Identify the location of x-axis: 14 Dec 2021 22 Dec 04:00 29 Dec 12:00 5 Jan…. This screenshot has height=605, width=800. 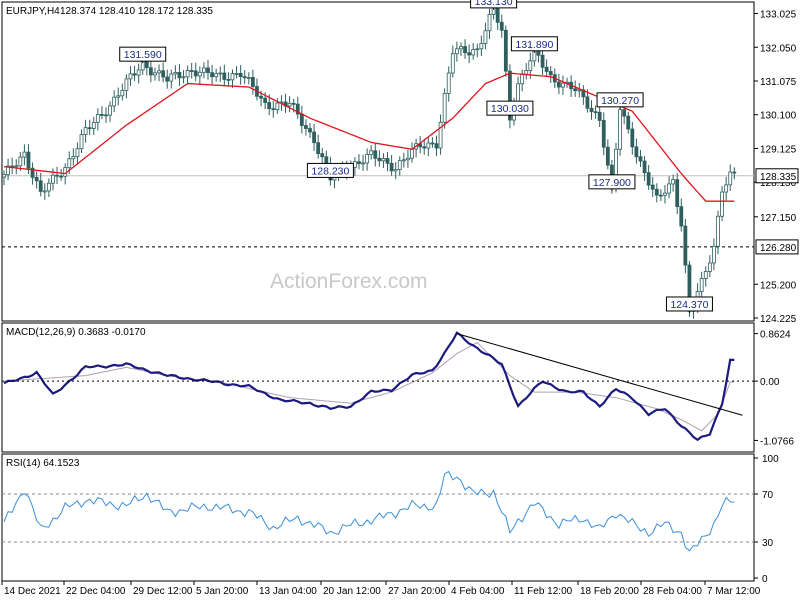
(381, 589).